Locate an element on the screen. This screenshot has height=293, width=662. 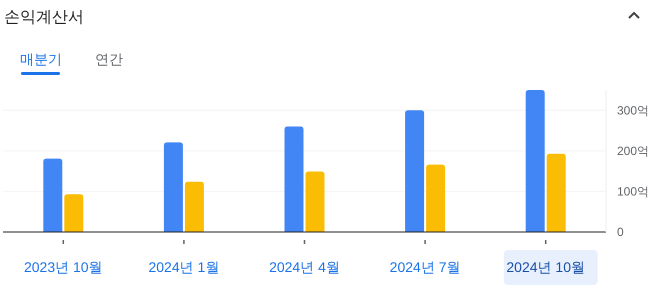
text: 매분기 is located at coordinates (41, 59).